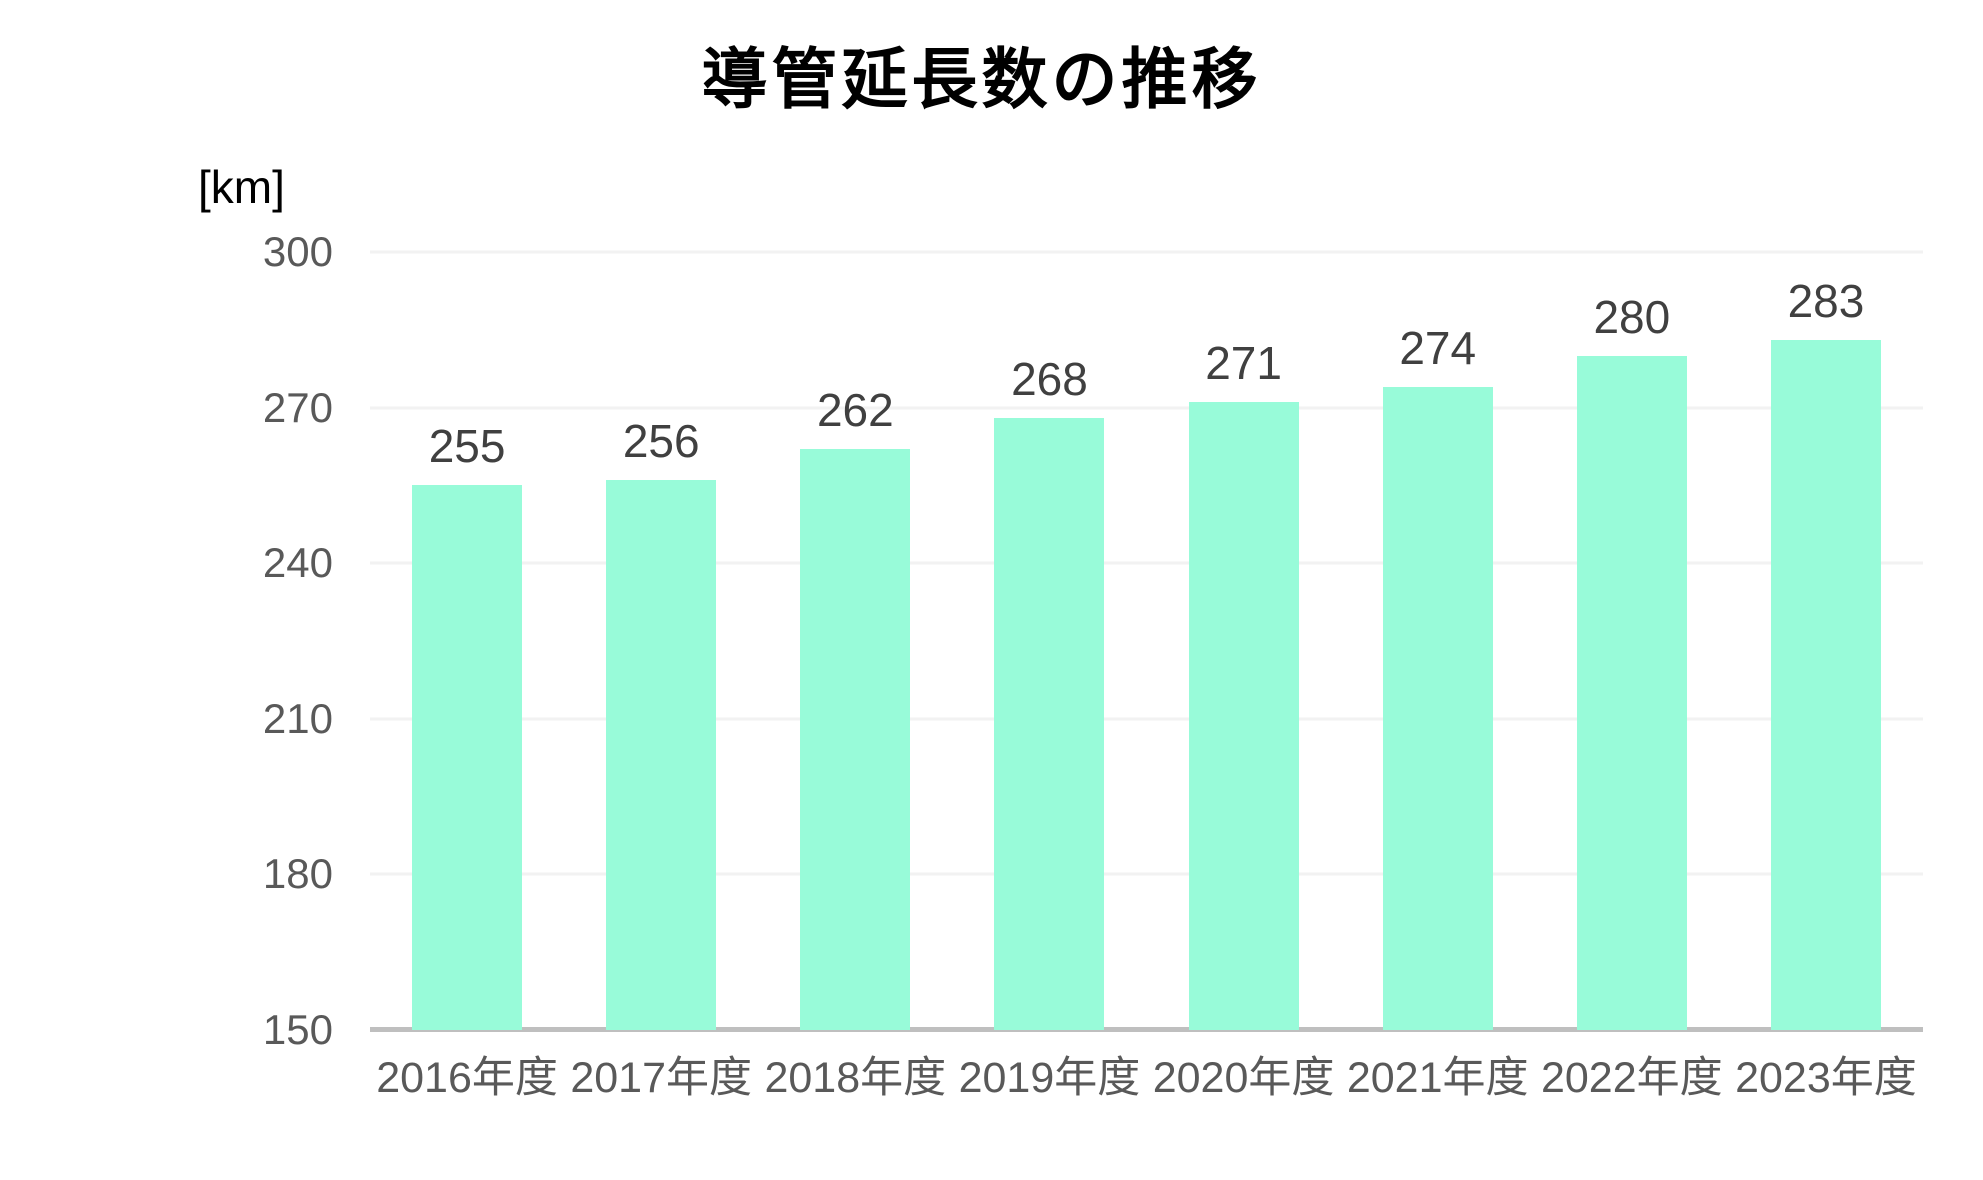 The image size is (1983, 1180). Describe the element at coordinates (297, 407) in the screenshot. I see `y-tick-label: 270` at that location.